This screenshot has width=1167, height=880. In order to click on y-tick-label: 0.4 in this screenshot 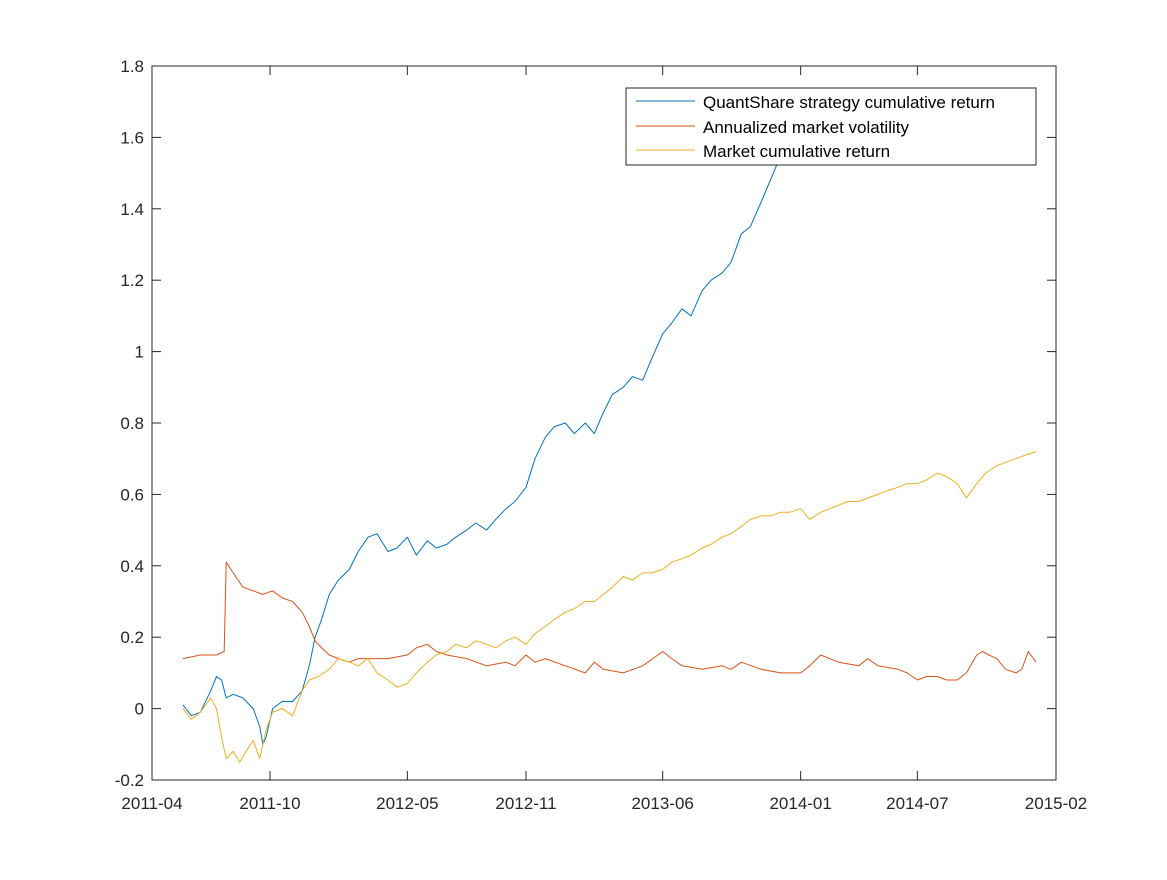, I will do `click(132, 566)`.